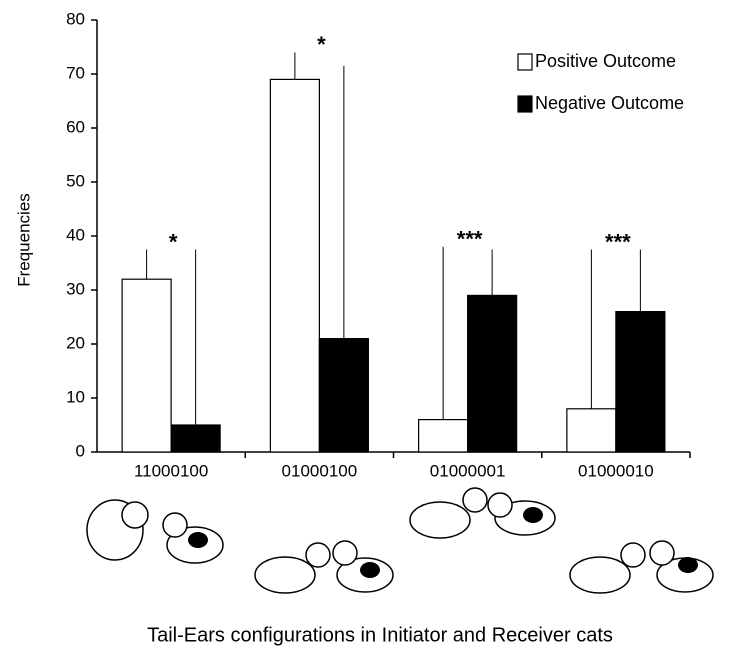  I want to click on y-tick-label: 60, so click(75, 126).